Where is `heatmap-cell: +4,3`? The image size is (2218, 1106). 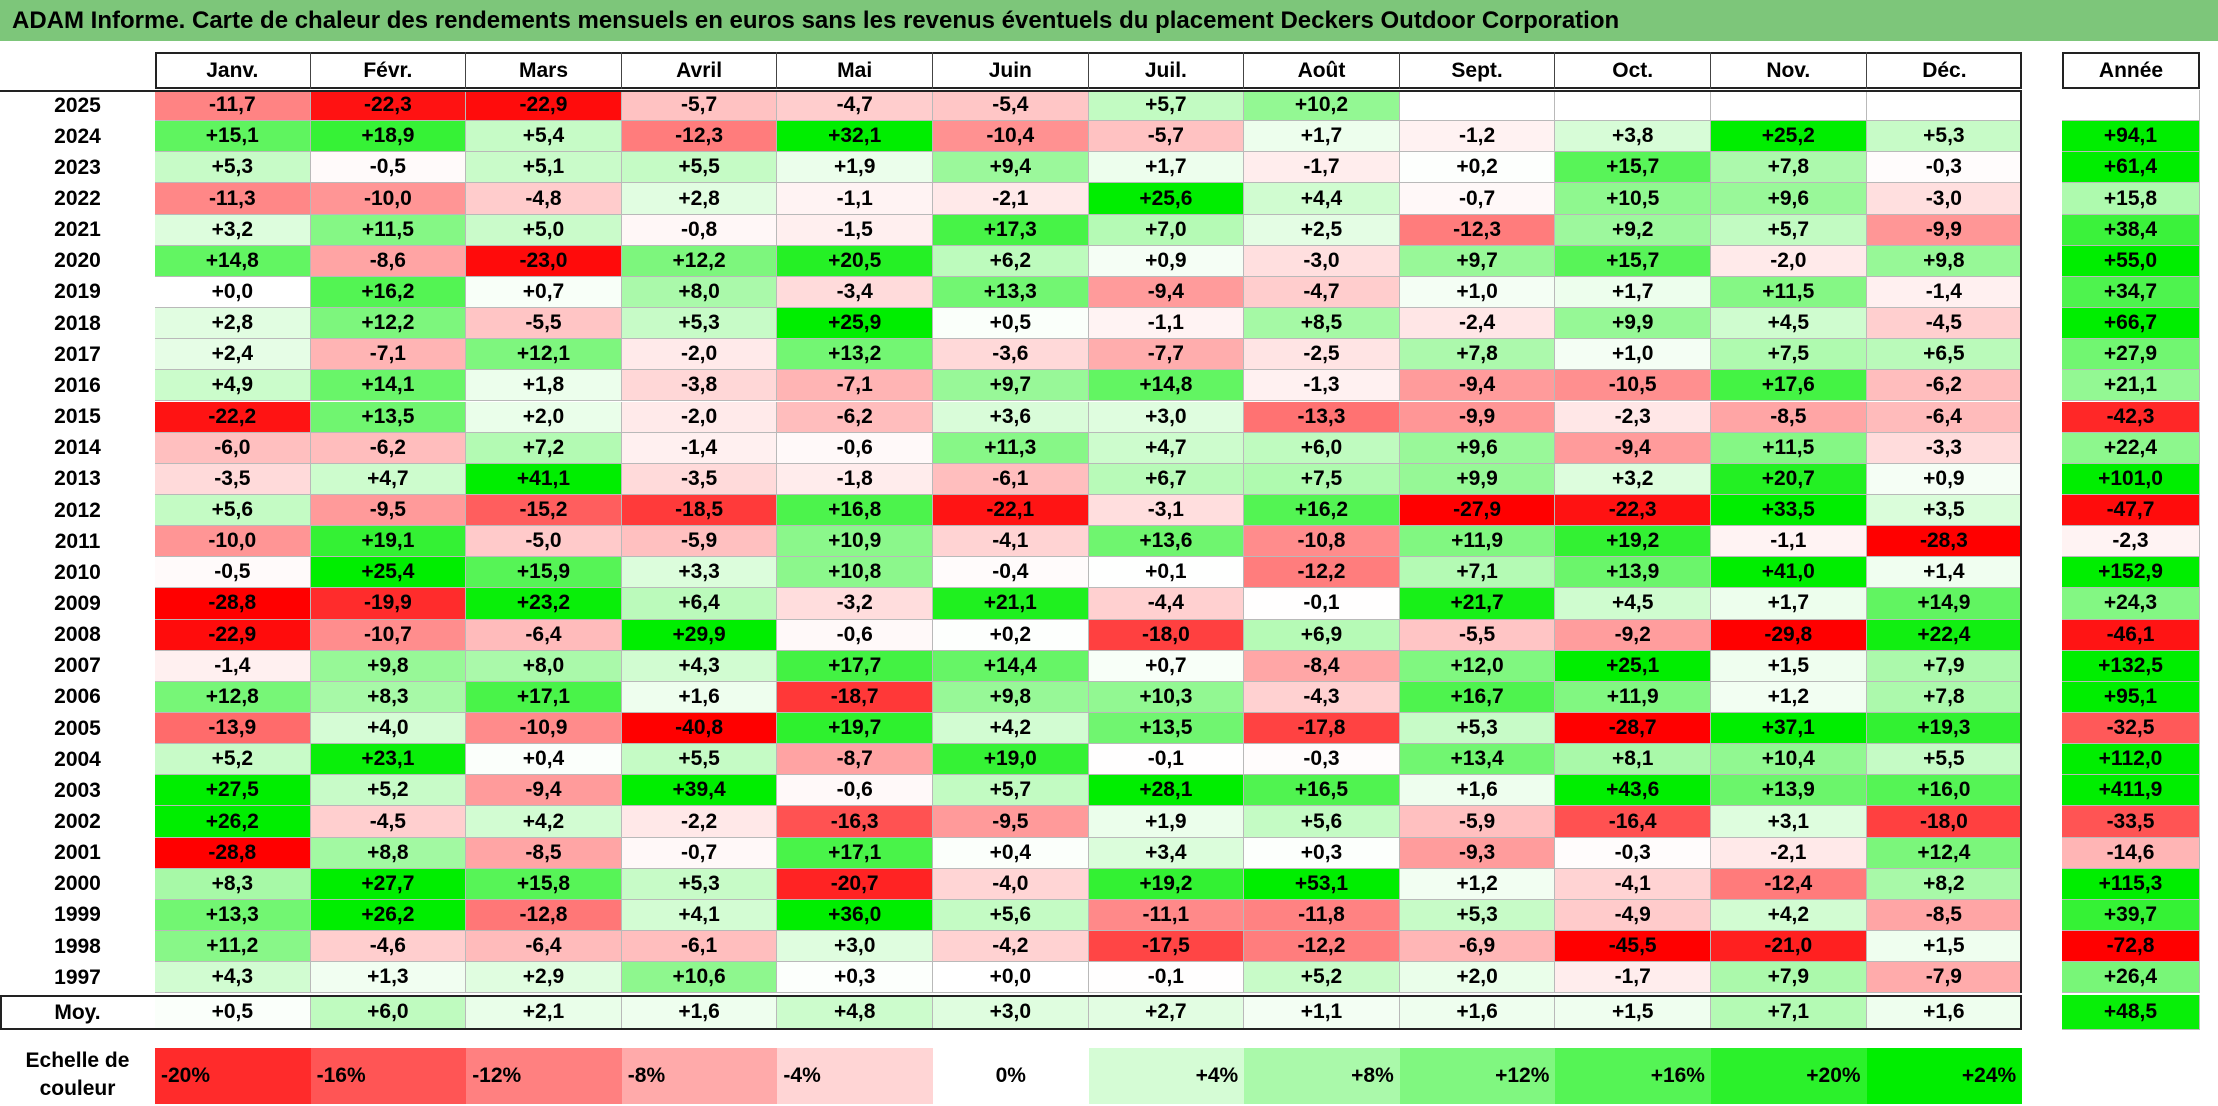
heatmap-cell: +4,3 is located at coordinates (699, 666).